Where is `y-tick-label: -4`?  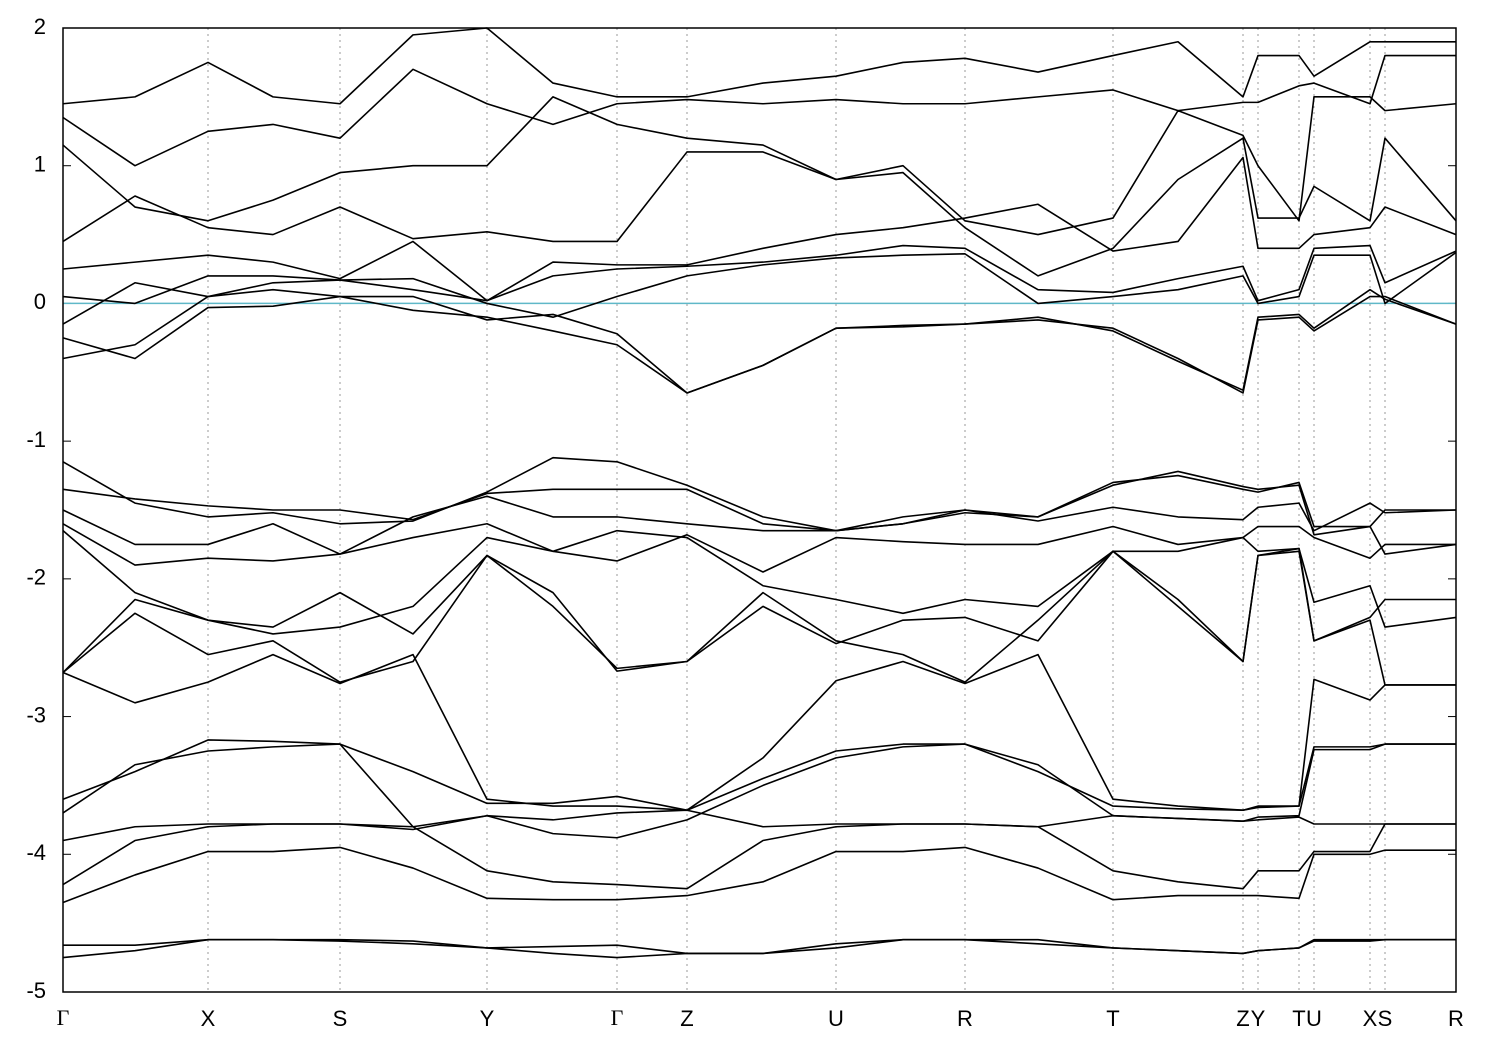 y-tick-label: -4 is located at coordinates (36, 852).